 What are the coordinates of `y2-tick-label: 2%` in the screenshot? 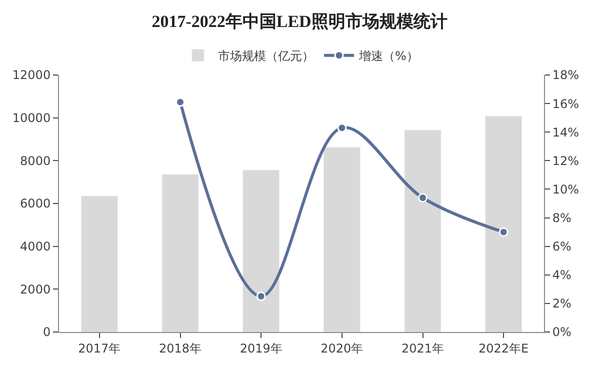 It's located at (562, 303).